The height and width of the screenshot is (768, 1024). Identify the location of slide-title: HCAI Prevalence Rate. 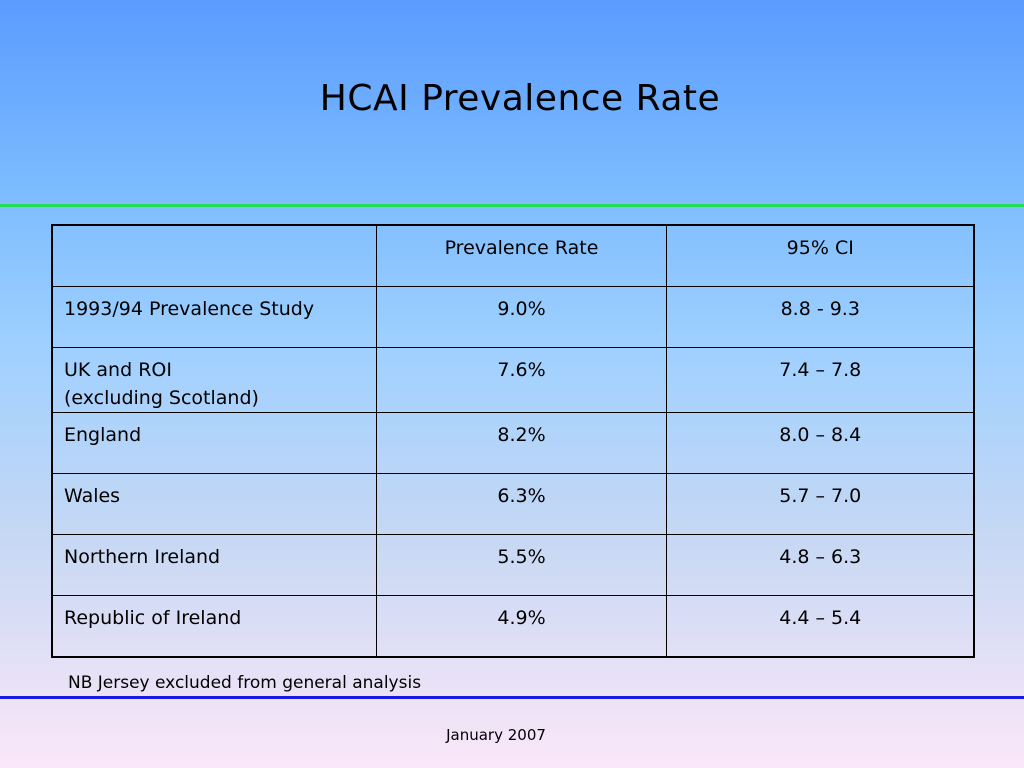
(520, 98).